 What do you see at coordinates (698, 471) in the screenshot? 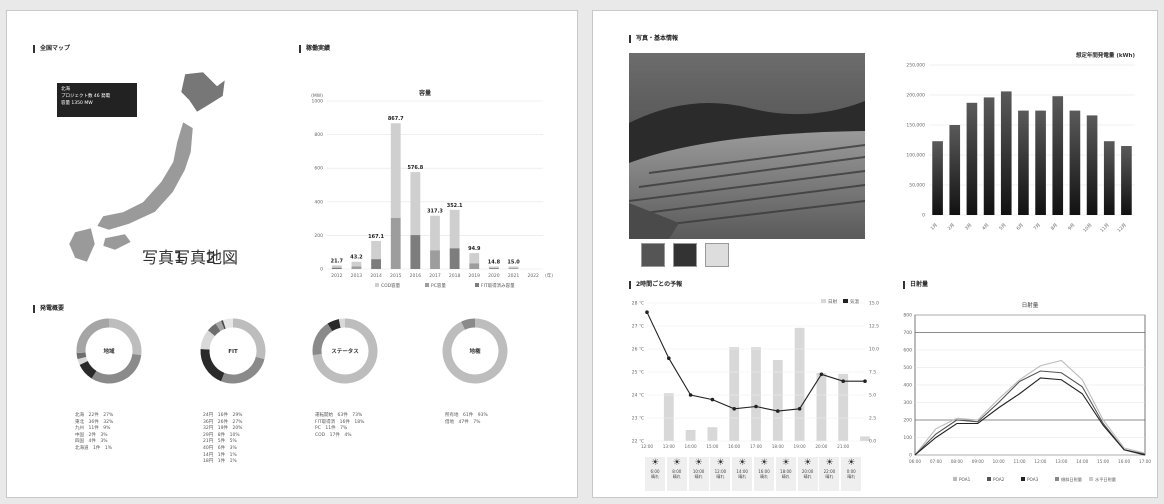
I see `weather-time: 10:00` at bounding box center [698, 471].